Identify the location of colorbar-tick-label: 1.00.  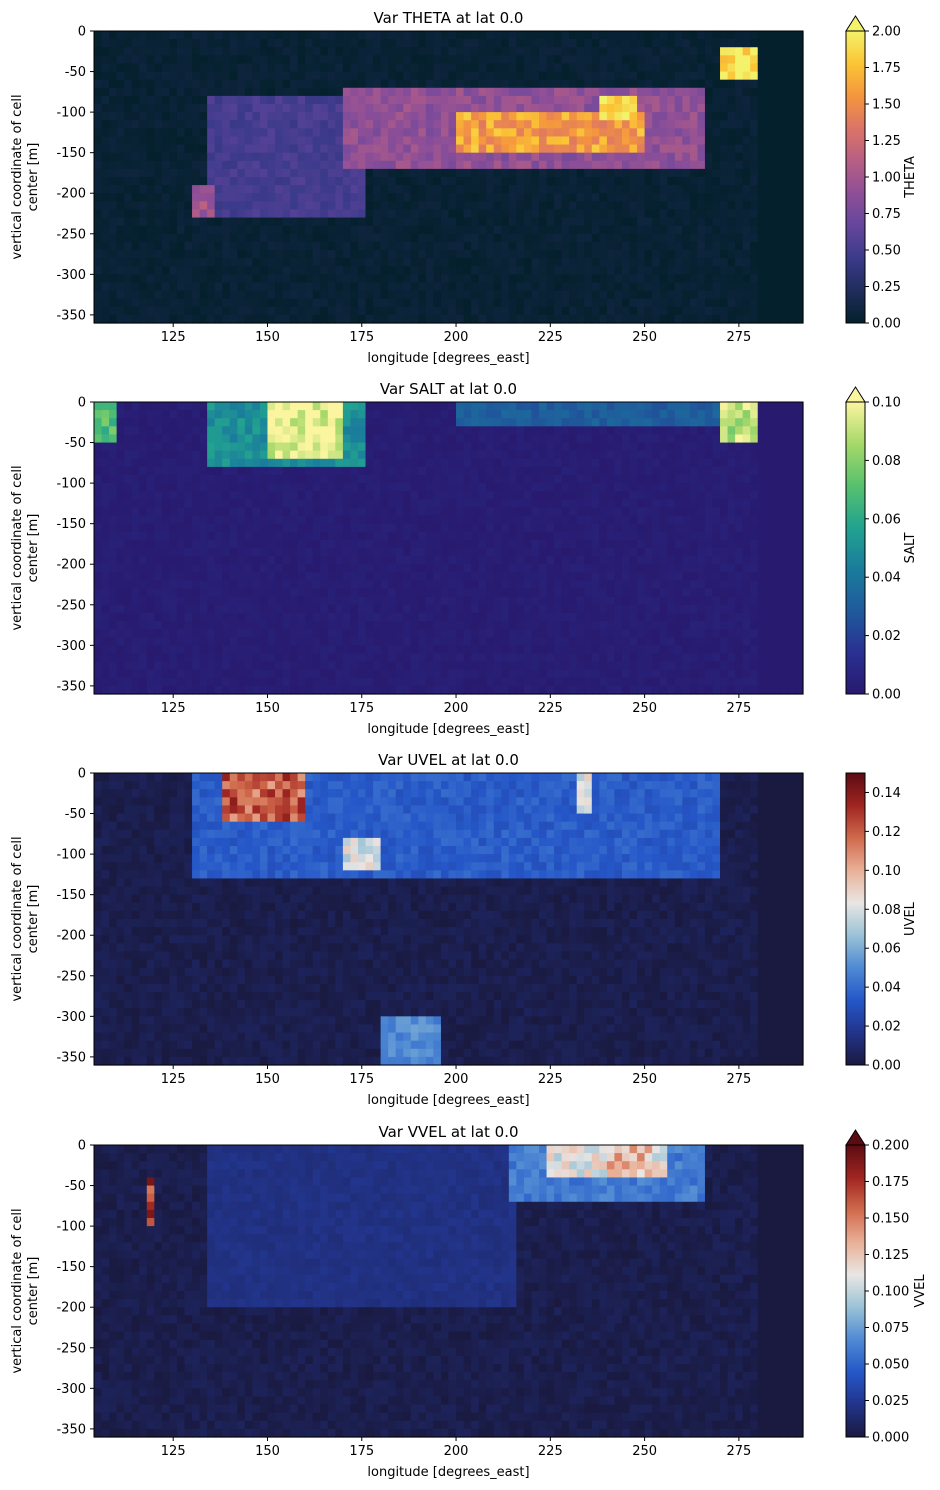
(886, 178).